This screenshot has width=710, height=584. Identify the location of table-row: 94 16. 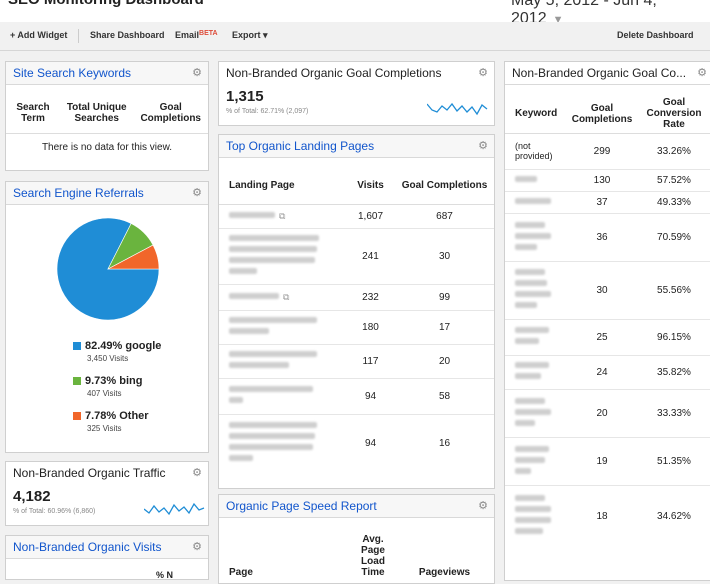
(356, 443).